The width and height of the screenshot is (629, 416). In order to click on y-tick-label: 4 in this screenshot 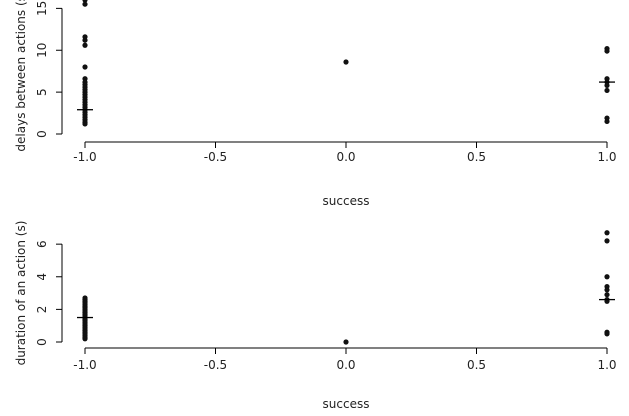, I will do `click(42, 277)`.